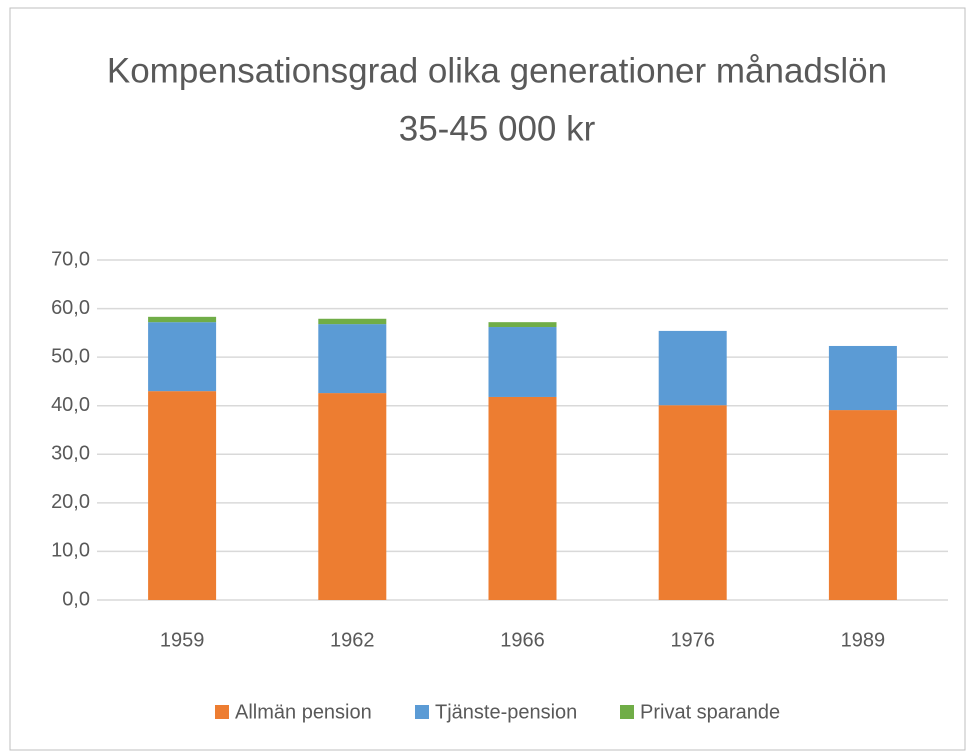 Image resolution: width=971 pixels, height=753 pixels. Describe the element at coordinates (303, 712) in the screenshot. I see `legend-label: Allmän pension` at that location.